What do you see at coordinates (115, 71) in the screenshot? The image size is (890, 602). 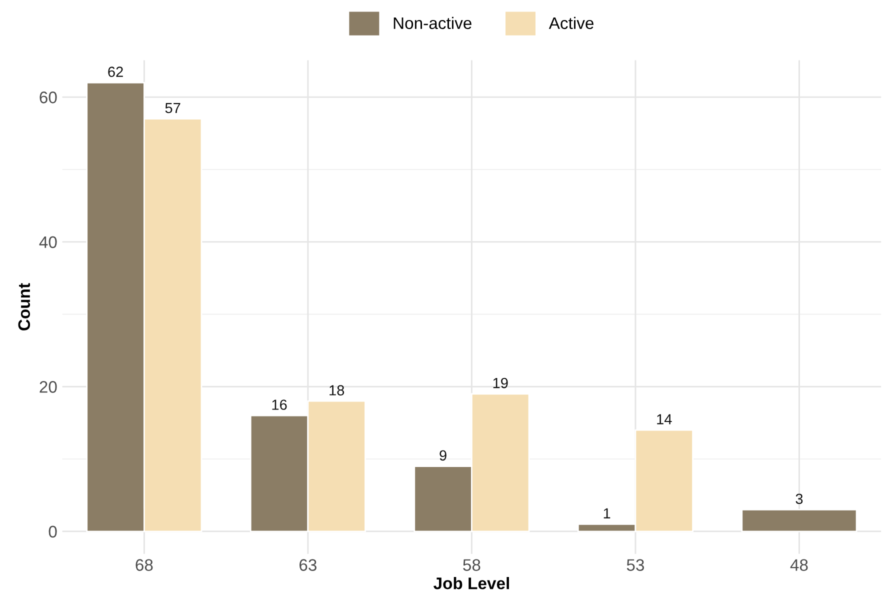 I see `data-label: 62` at bounding box center [115, 71].